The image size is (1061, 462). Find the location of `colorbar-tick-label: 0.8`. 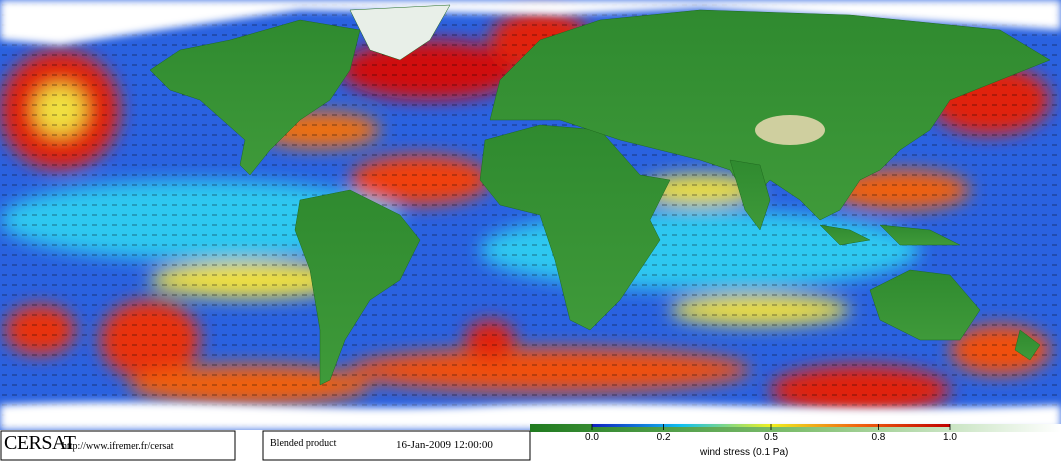

colorbar-tick-label: 0.8 is located at coordinates (878, 437).